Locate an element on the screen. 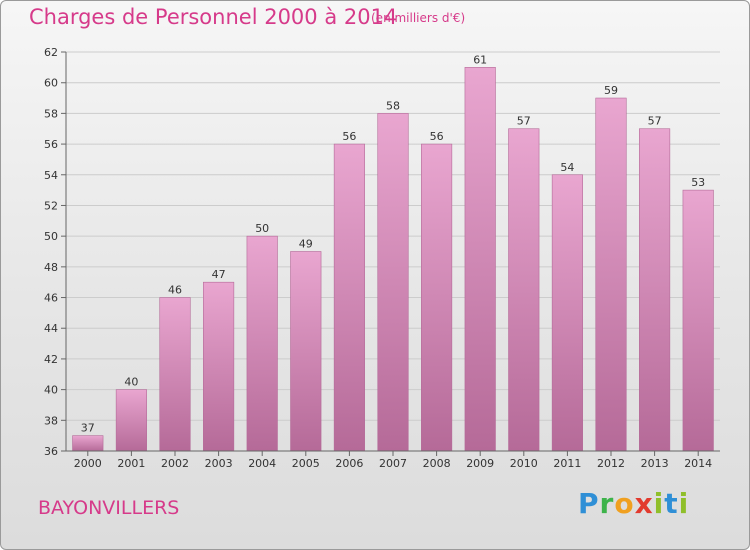 This screenshot has width=750, height=550. x-tick-label-2001: 2001 is located at coordinates (131, 463).